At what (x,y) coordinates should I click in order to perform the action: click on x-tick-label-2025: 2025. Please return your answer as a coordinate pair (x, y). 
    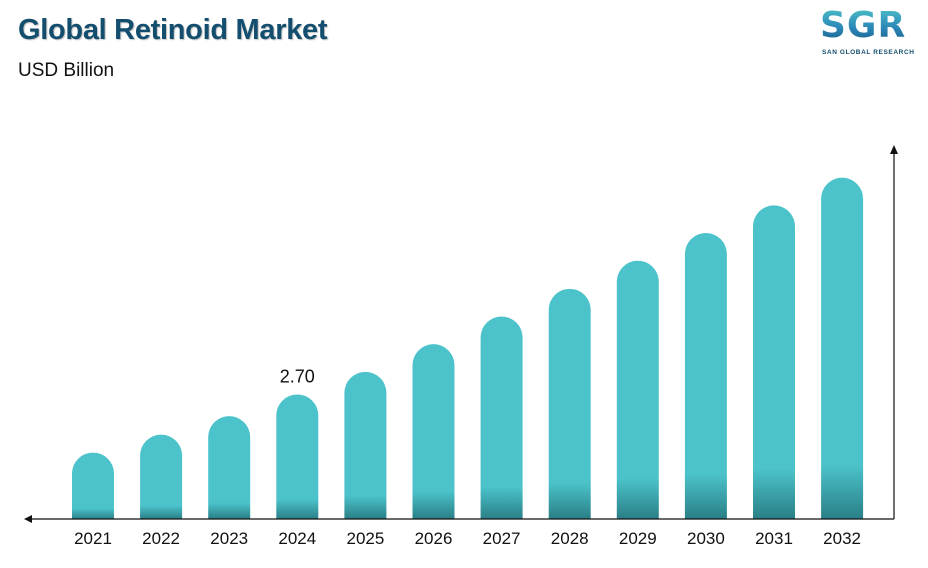
    Looking at the image, I should click on (365, 538).